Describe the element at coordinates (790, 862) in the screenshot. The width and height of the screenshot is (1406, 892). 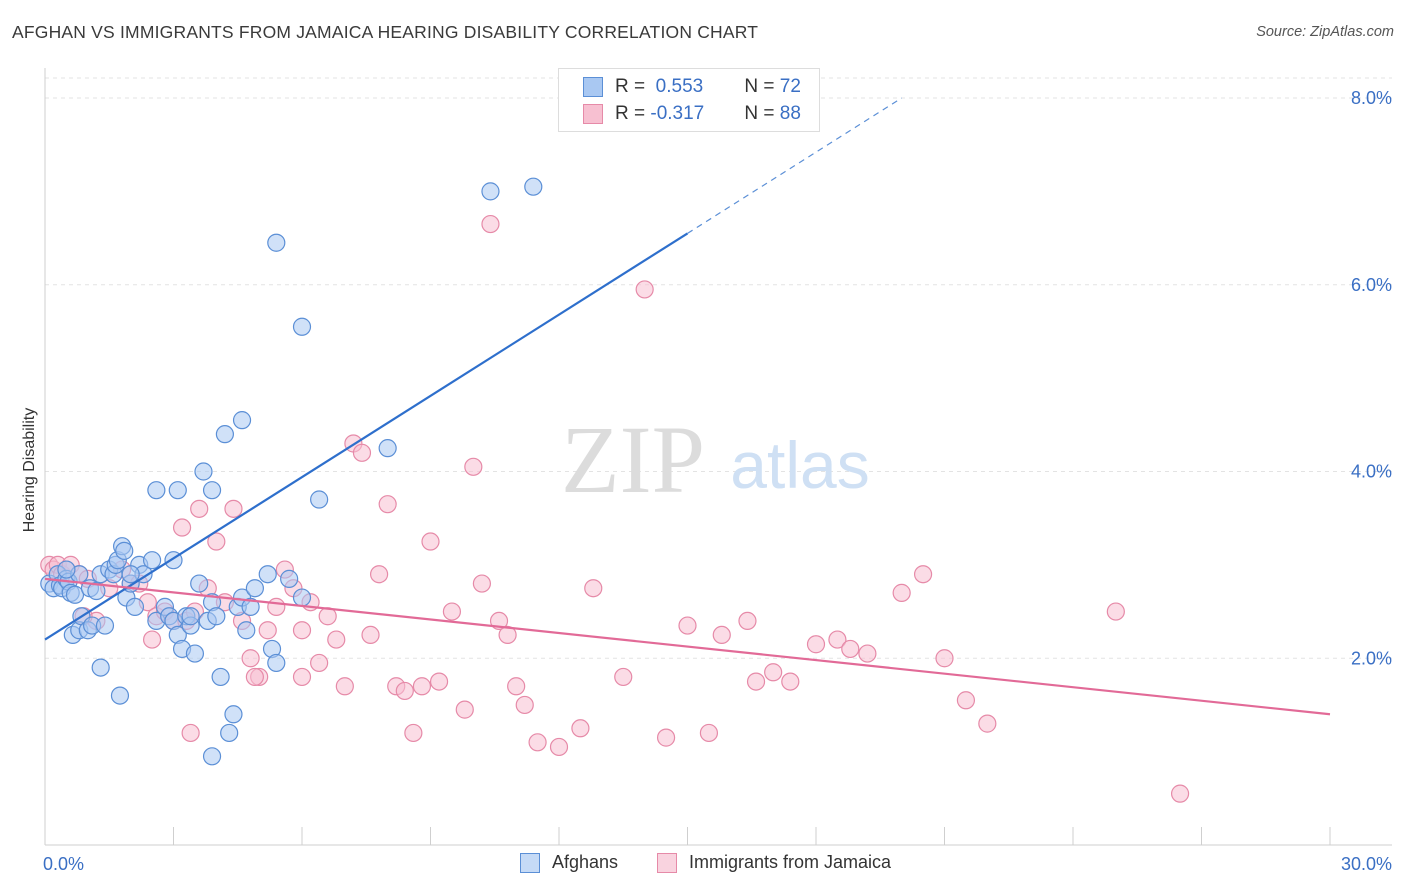
I see `legend-label-jamaica: Immigrants from Jamaica` at that location.